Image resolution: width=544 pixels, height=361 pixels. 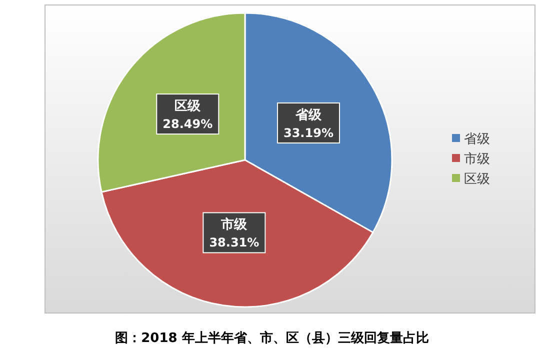 What do you see at coordinates (234, 224) in the screenshot?
I see `slice-label: 市级` at bounding box center [234, 224].